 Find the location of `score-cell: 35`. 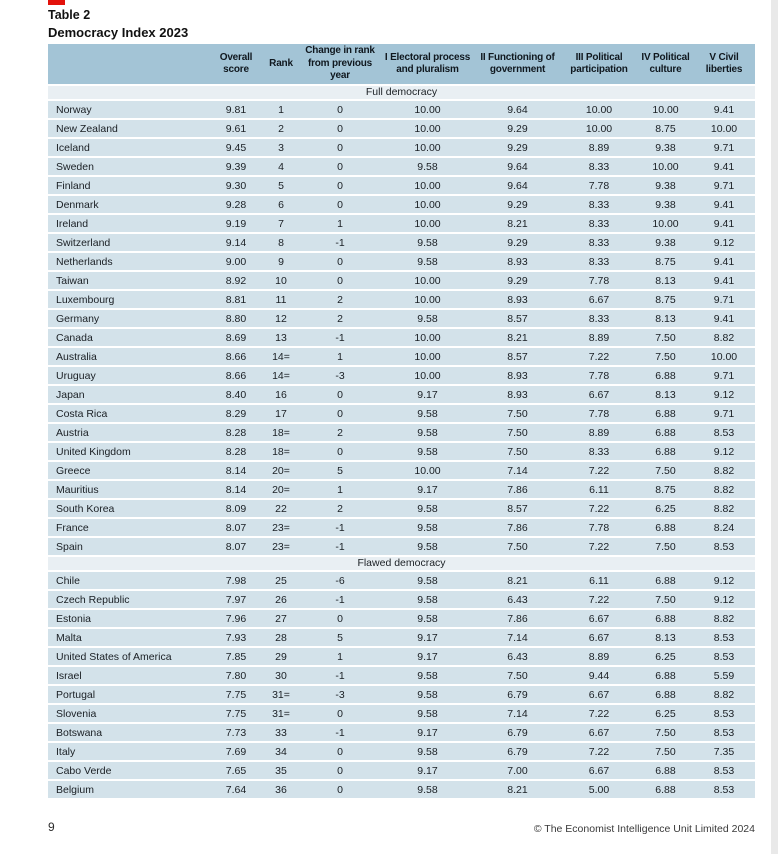

score-cell: 35 is located at coordinates (281, 770).